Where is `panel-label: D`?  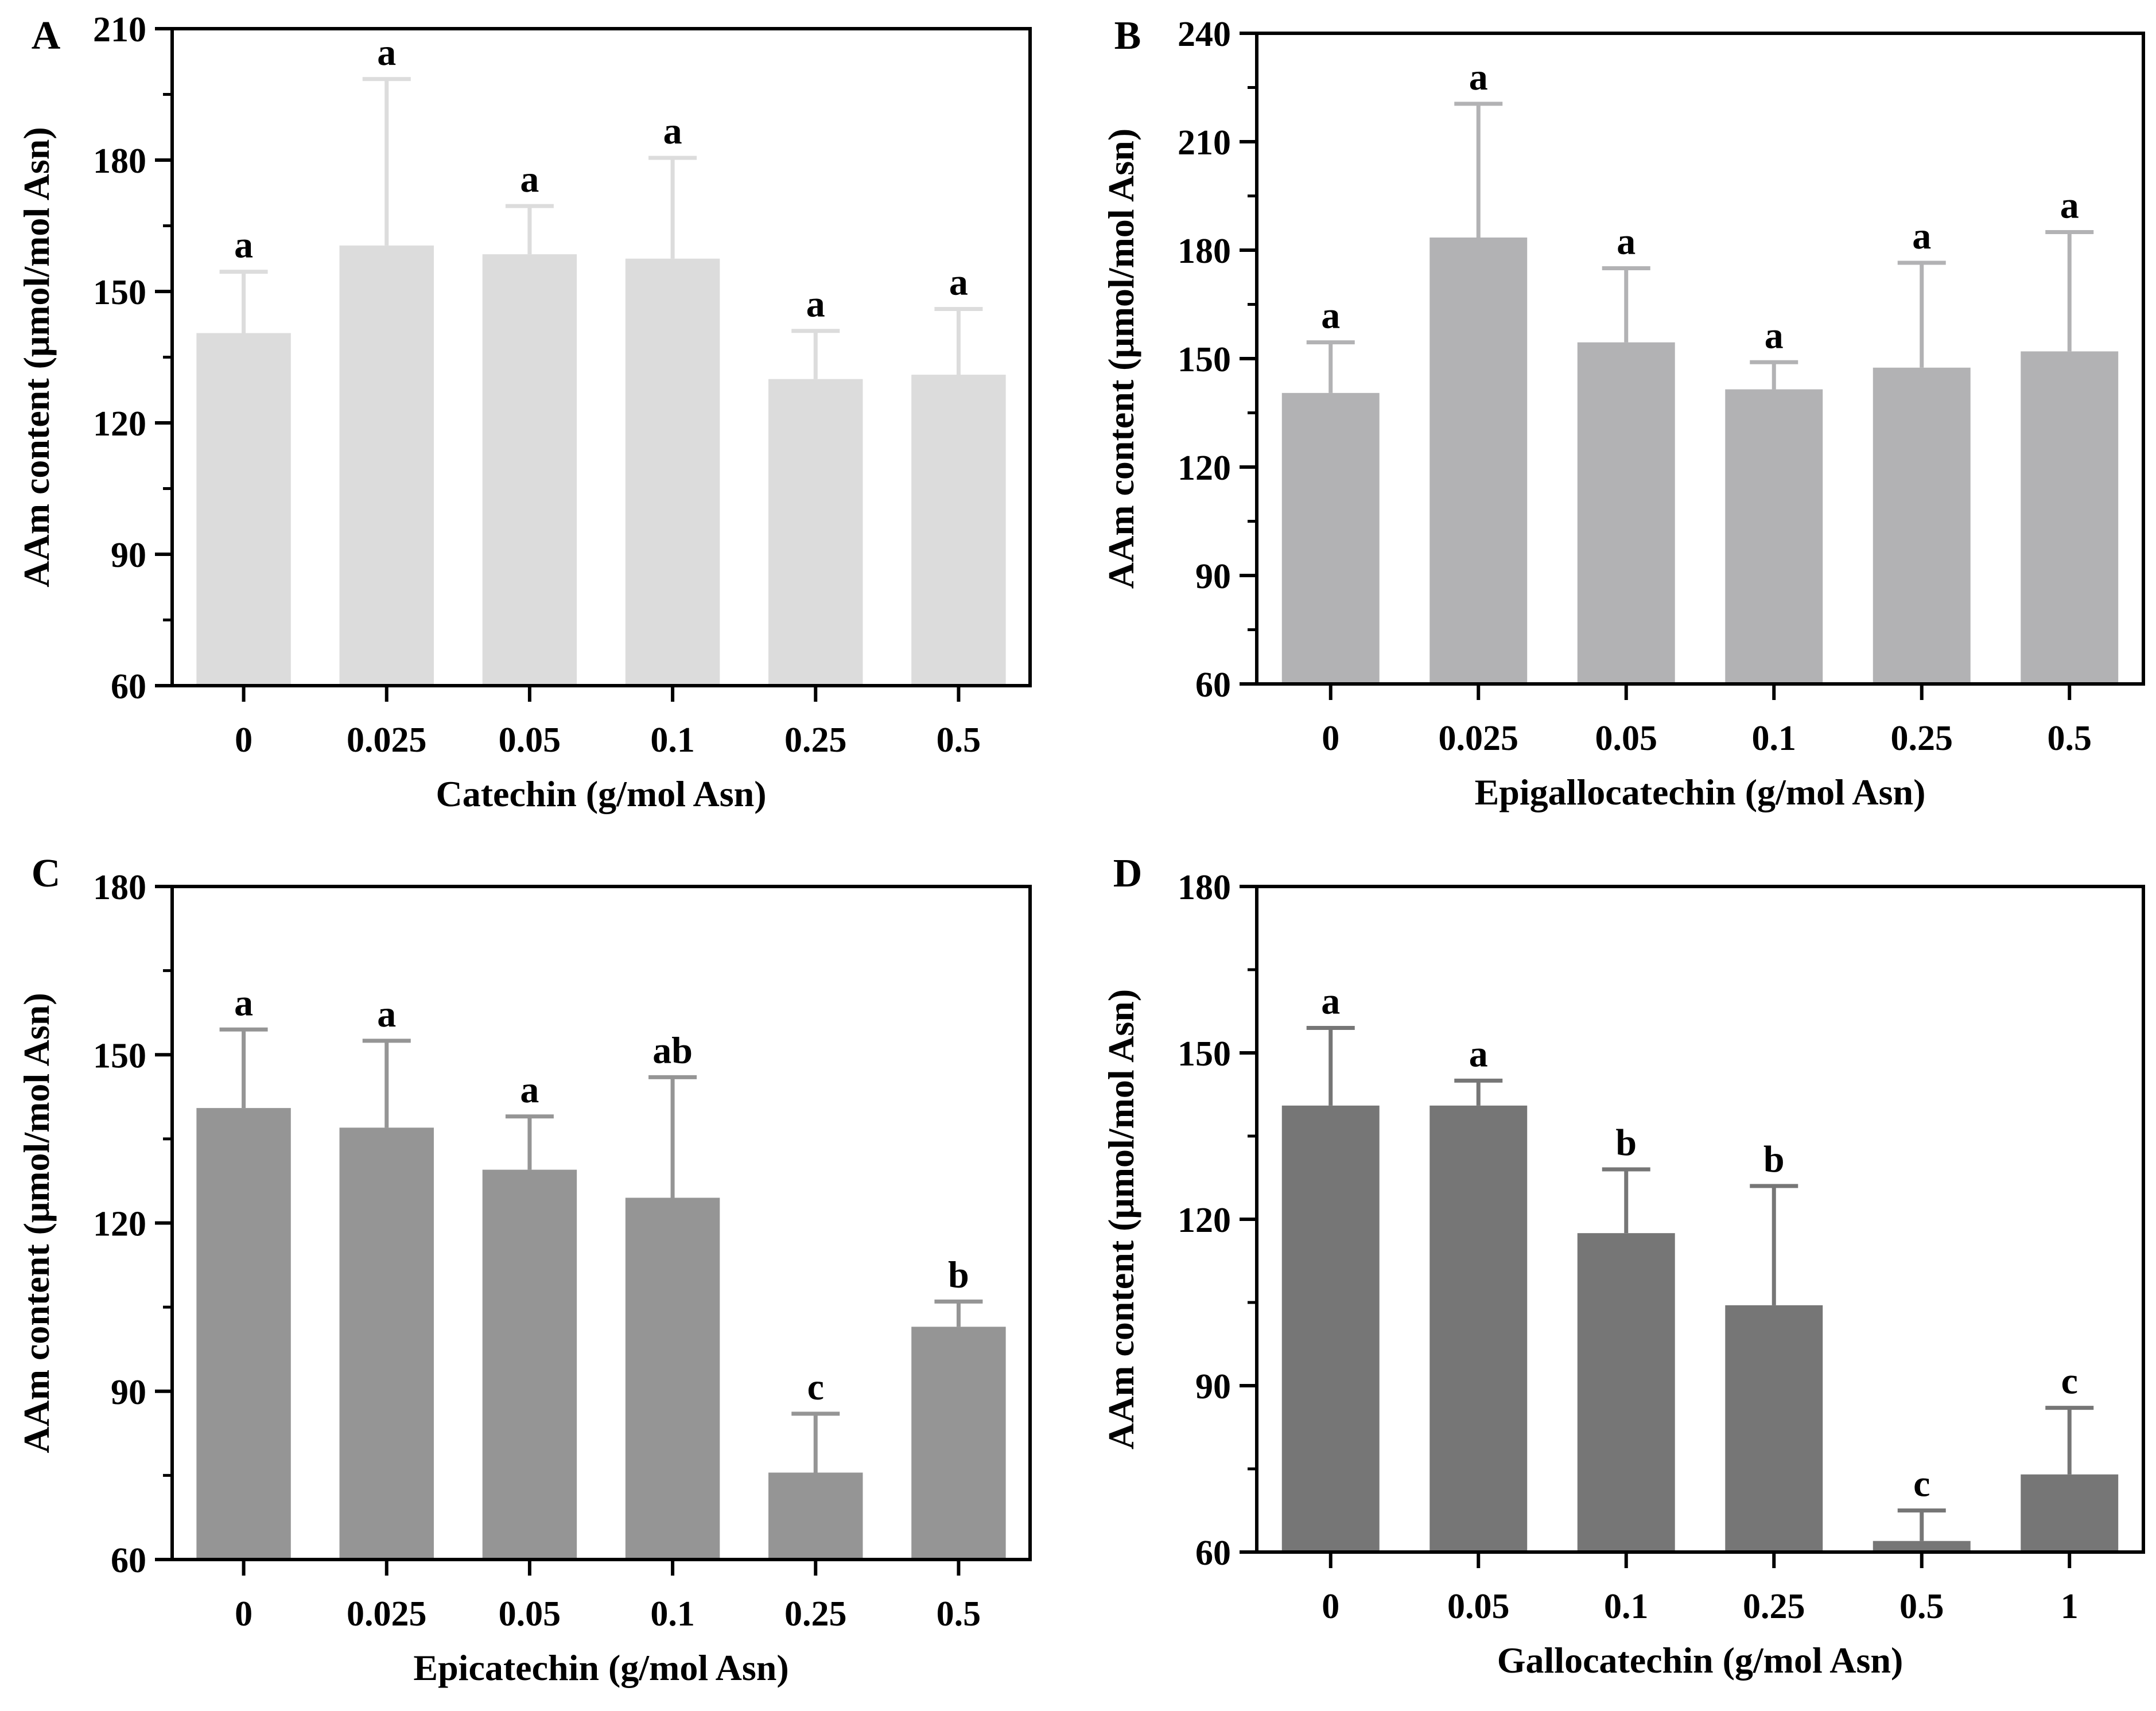 panel-label: D is located at coordinates (1128, 874).